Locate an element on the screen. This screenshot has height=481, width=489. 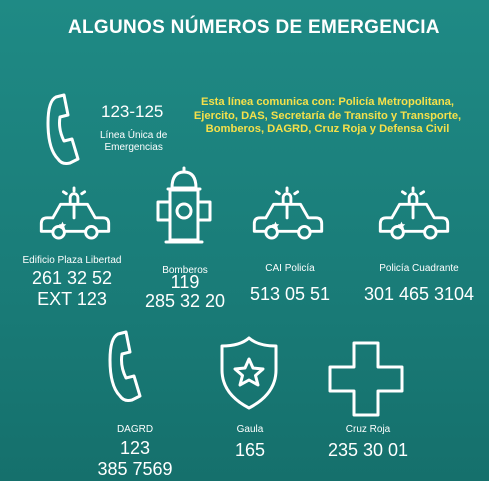
contact-label: Bomberos is located at coordinates (185, 270).